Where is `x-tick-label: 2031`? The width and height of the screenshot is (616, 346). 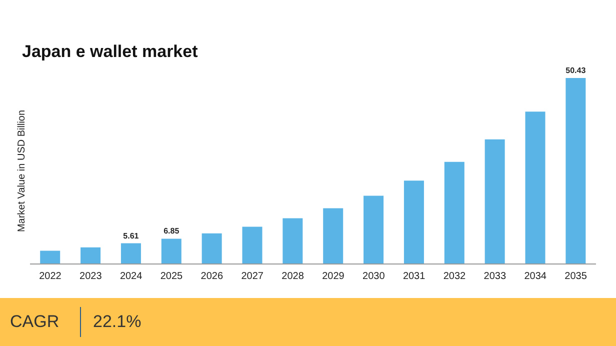
x-tick-label: 2031 is located at coordinates (414, 276).